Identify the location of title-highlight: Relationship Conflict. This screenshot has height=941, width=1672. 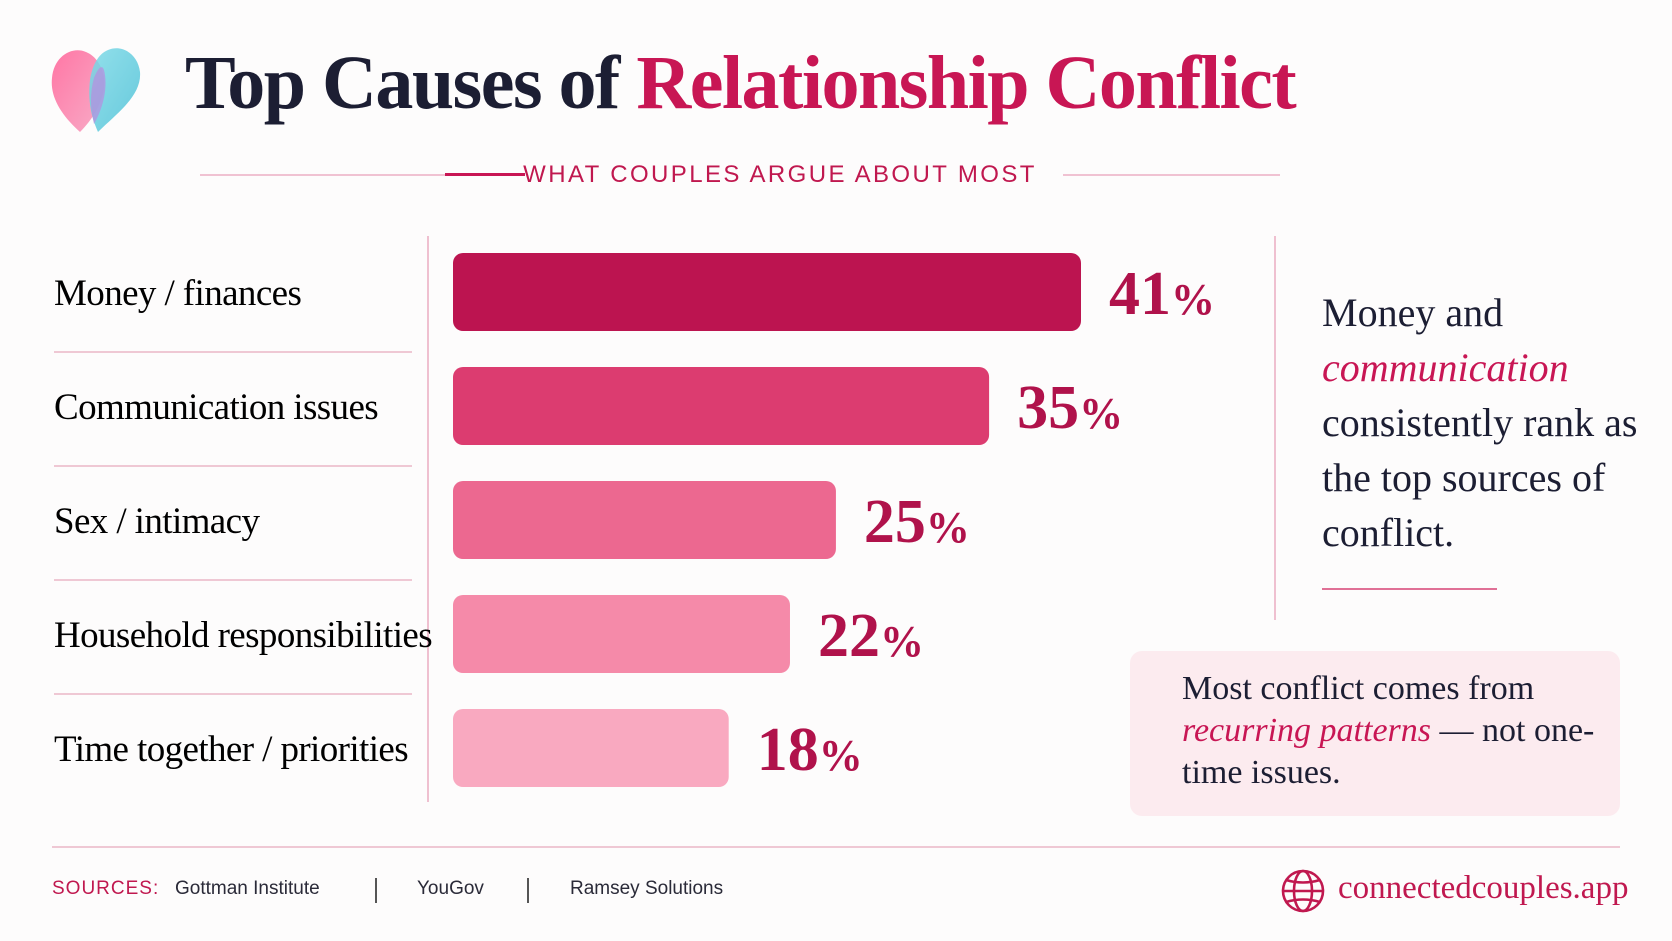
(966, 83).